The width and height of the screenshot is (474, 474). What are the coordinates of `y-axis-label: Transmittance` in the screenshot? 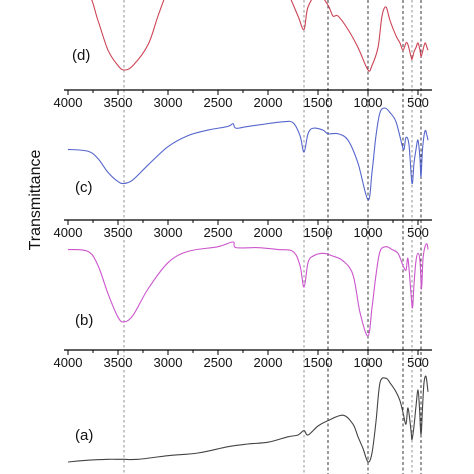 It's located at (35, 200).